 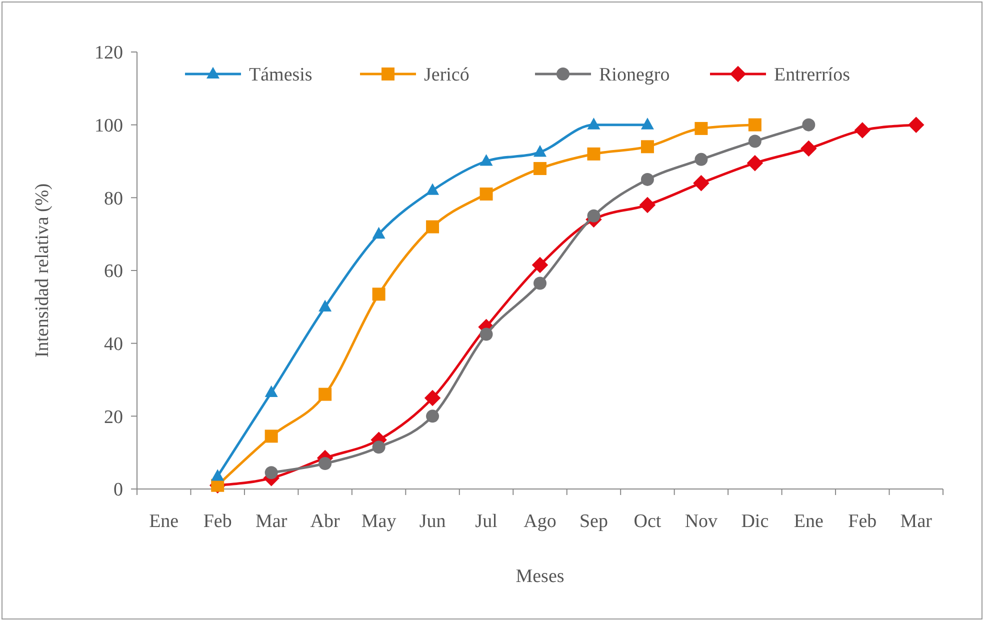 I want to click on x-tick-label: Dic, so click(x=755, y=521).